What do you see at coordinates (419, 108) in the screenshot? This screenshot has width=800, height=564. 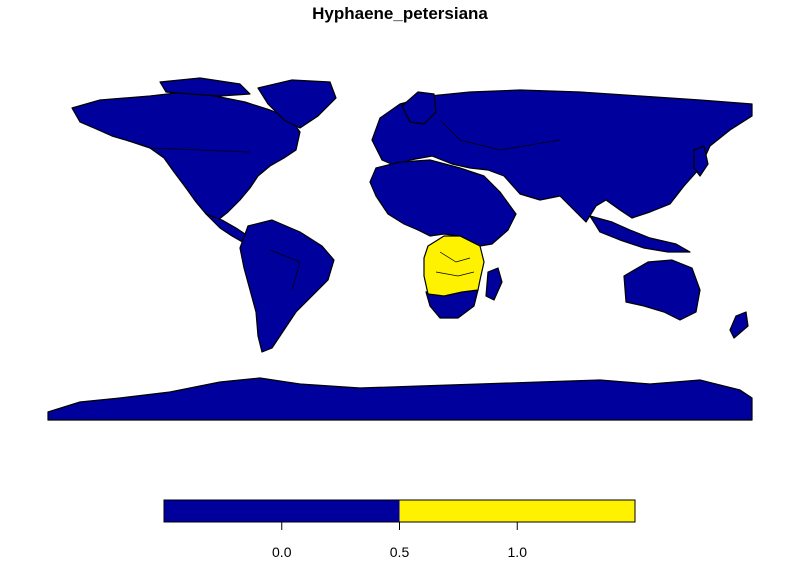 I see `scandinavia-land` at bounding box center [419, 108].